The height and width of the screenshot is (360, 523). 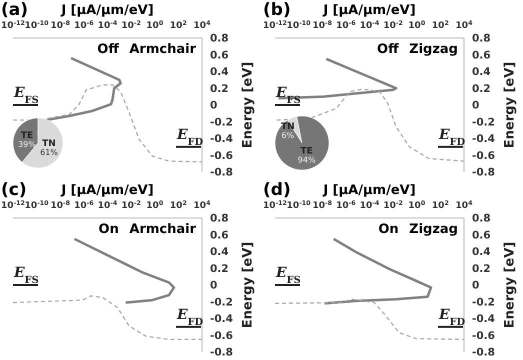 I want to click on data-label: 39%, so click(x=27, y=145).